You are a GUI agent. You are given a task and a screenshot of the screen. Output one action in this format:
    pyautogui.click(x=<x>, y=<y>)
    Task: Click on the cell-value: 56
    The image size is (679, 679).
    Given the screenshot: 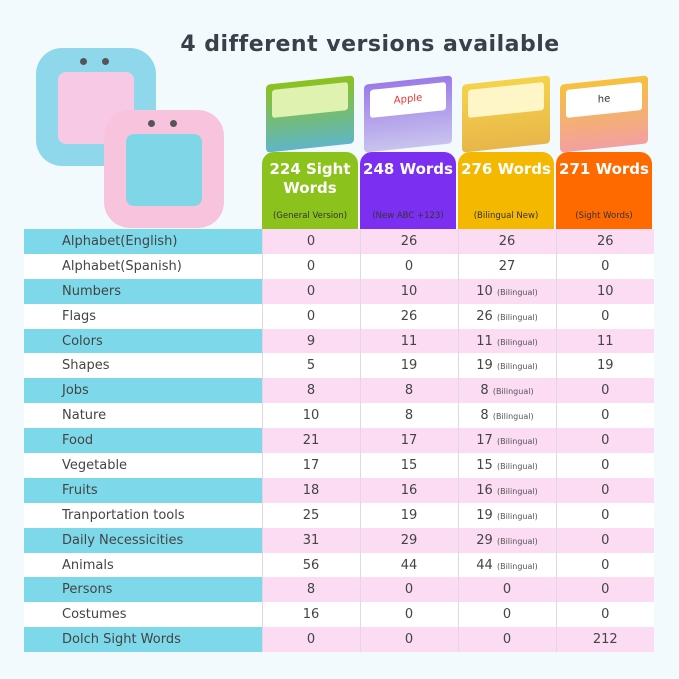 What is the action you would take?
    pyautogui.click(x=310, y=565)
    